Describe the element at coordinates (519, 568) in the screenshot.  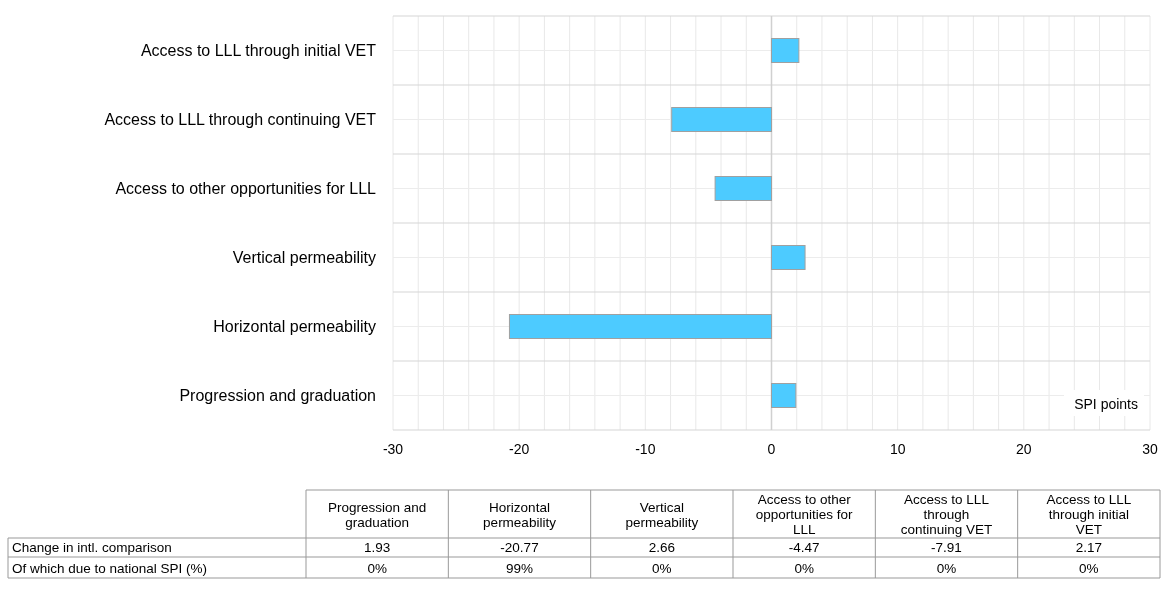
I see `text: 99%` at that location.